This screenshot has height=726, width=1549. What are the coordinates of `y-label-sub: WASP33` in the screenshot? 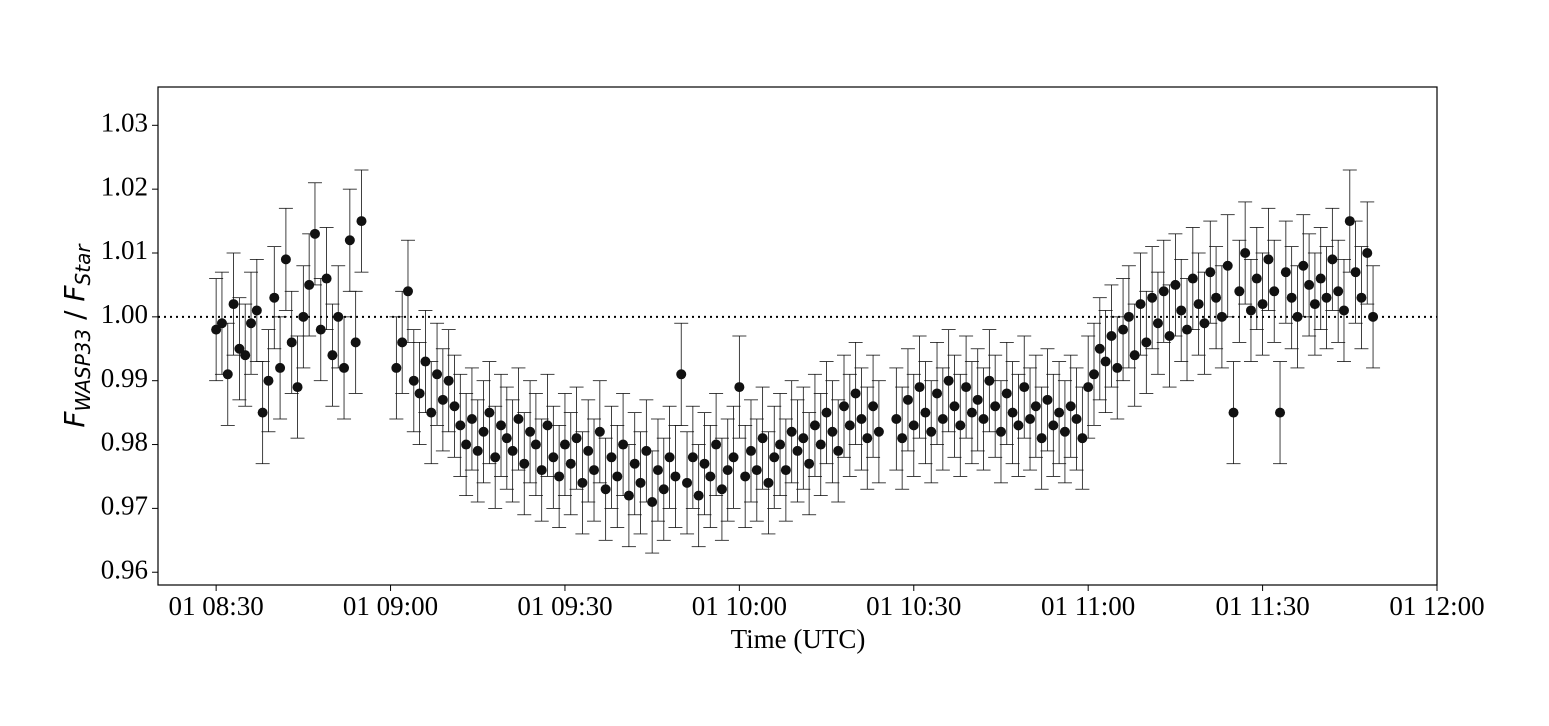 It's located at (83, 370).